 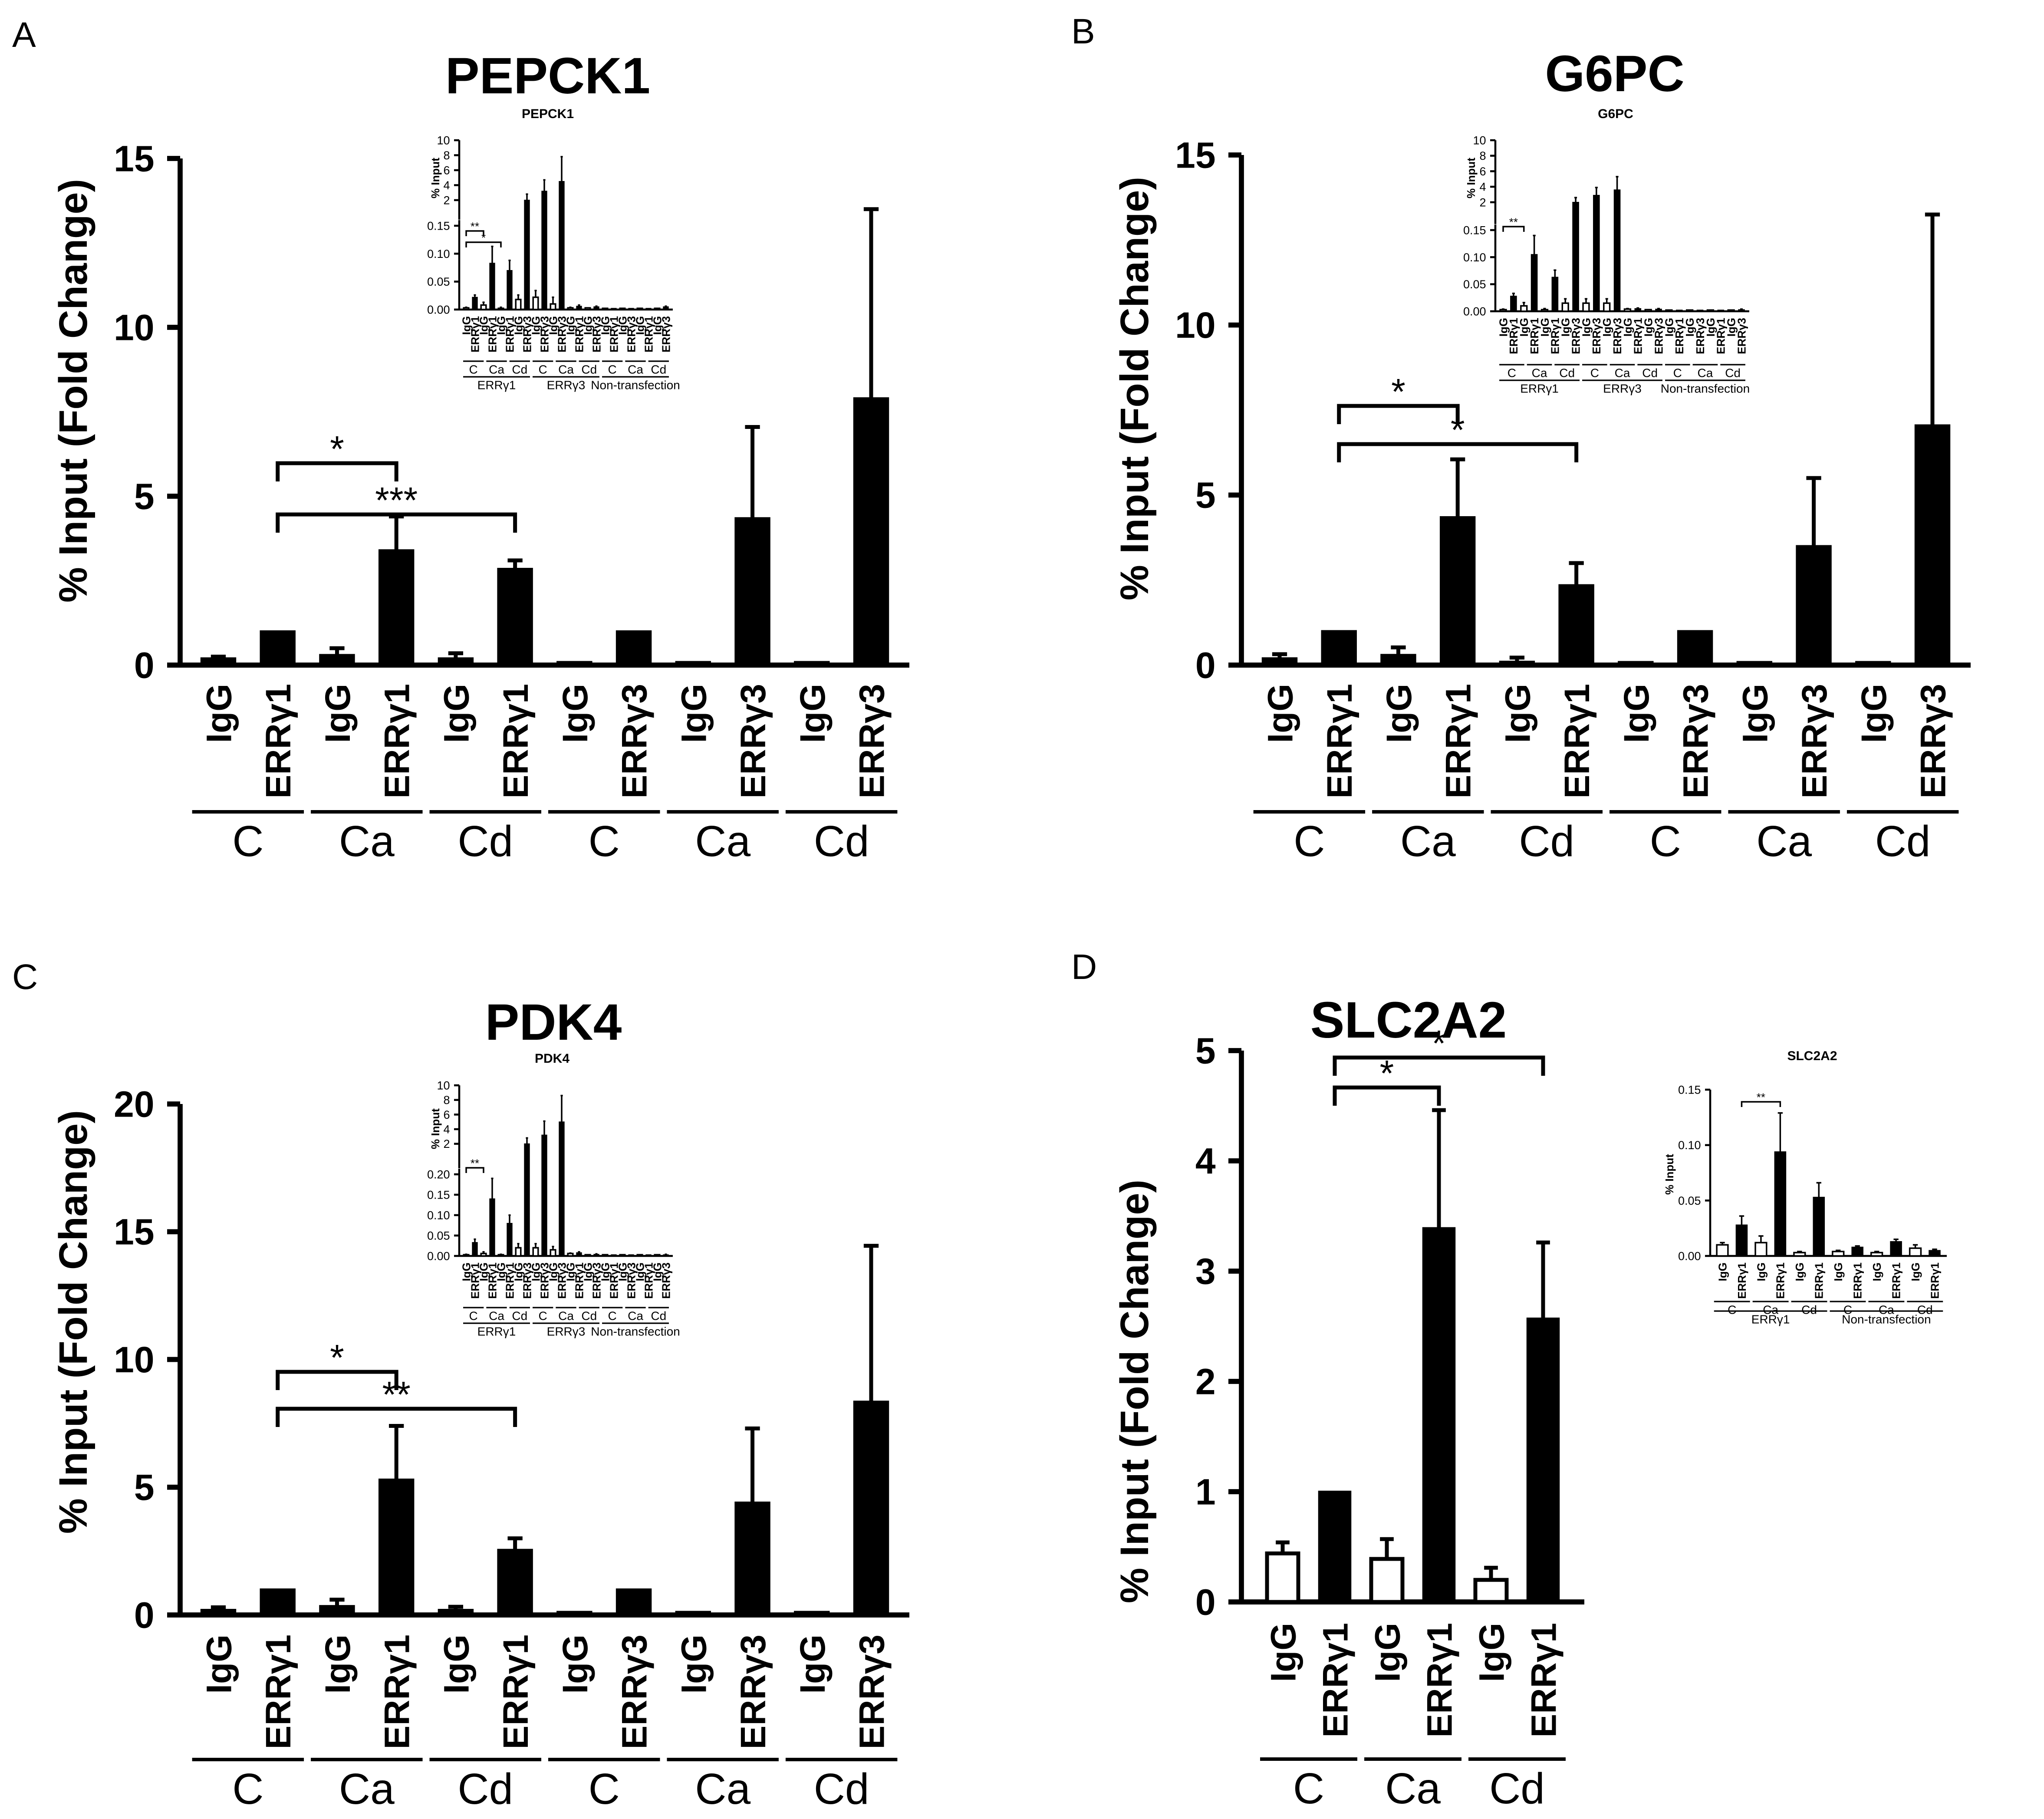 I want to click on y-tick-label: 5, so click(x=1205, y=1050).